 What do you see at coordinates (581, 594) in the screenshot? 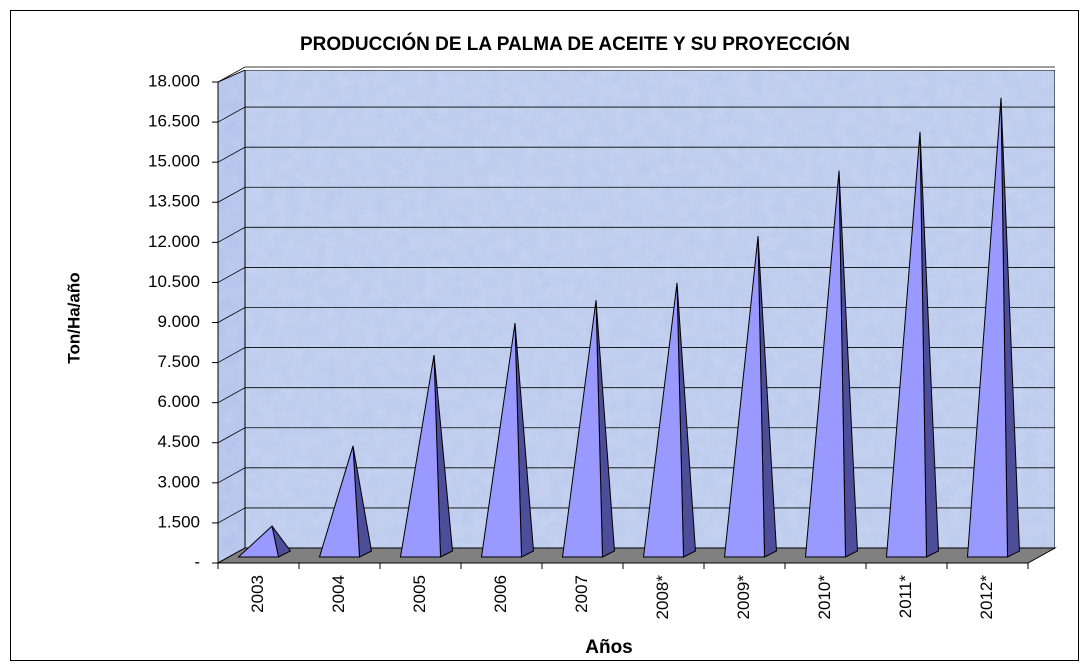
I see `x-tick-label: 2007` at bounding box center [581, 594].